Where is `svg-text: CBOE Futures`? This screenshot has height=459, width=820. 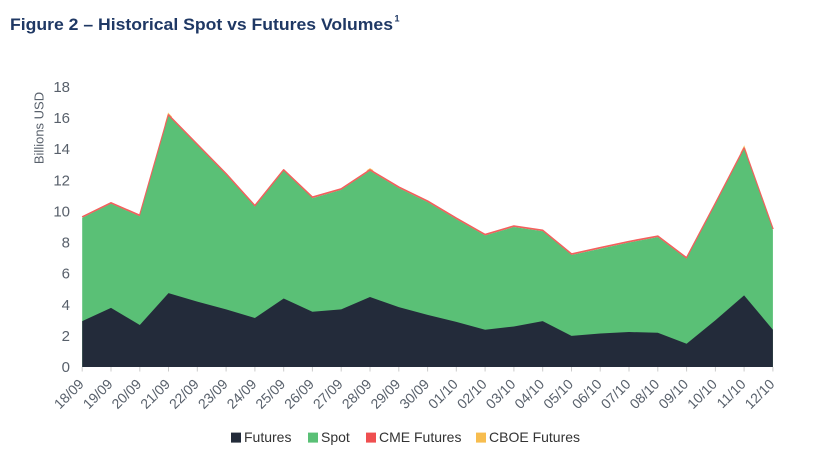 svg-text: CBOE Futures is located at coordinates (534, 437).